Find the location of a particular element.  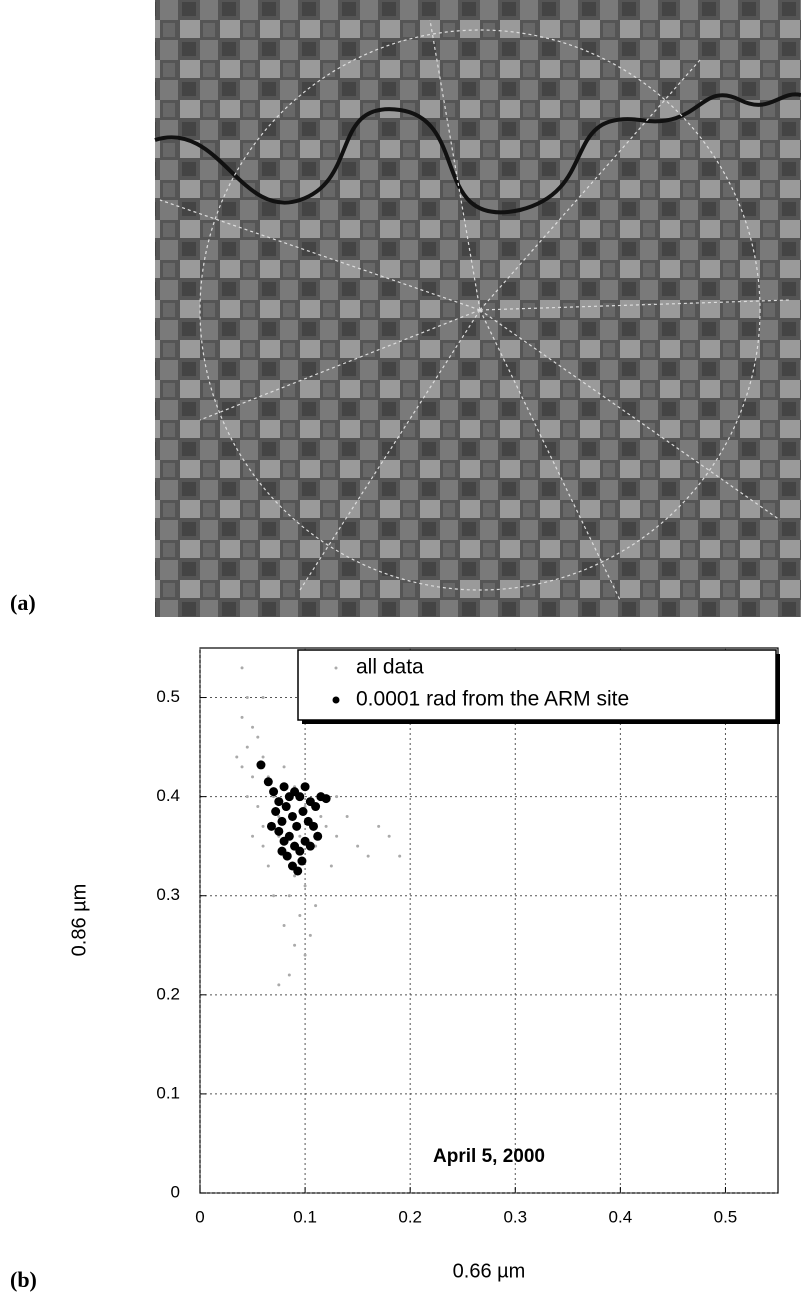

x-tick-label: 0 is located at coordinates (199, 1216).